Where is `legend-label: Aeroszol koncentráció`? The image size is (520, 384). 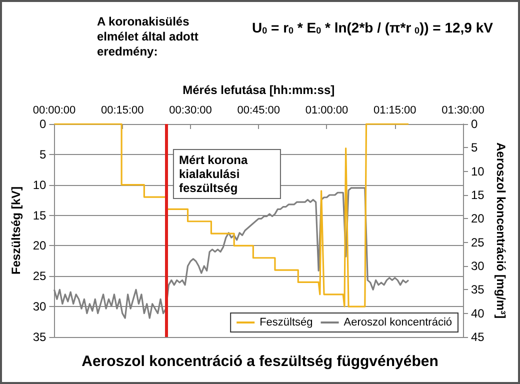
legend-label: Aeroszol koncentráció is located at coordinates (398, 322).